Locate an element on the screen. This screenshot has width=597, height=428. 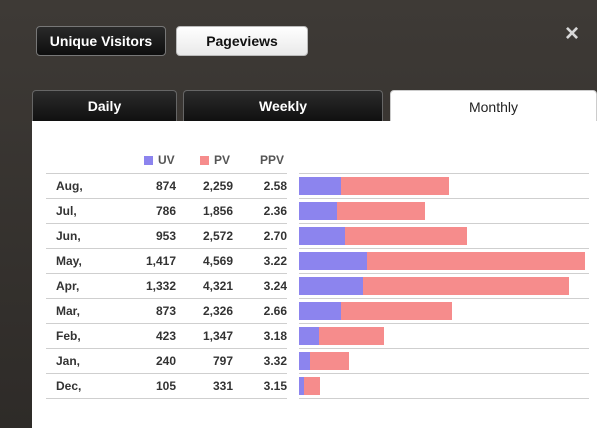
ppv-cell: 2.36 is located at coordinates (260, 211).